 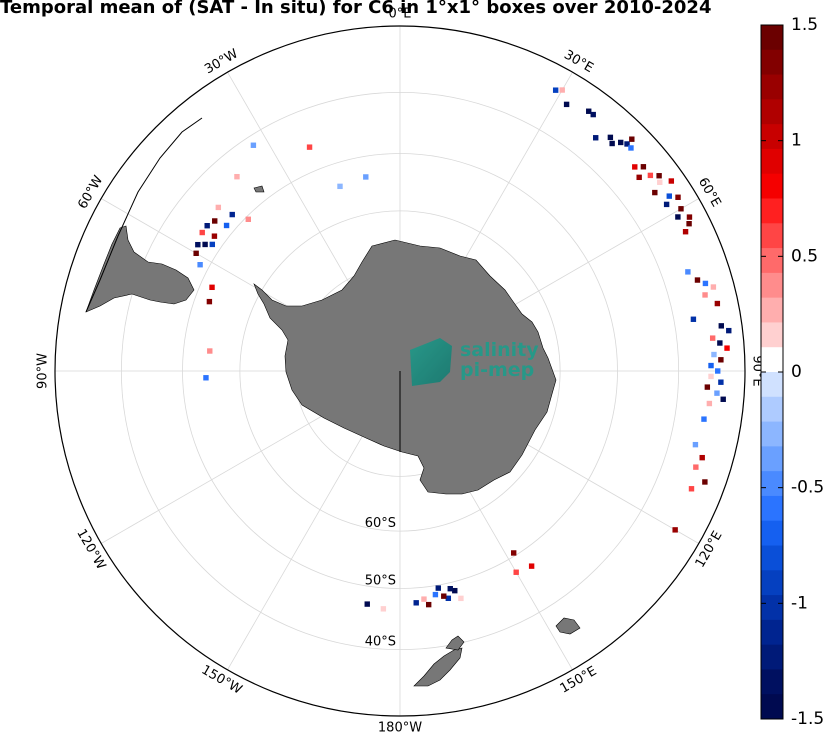 I want to click on colorbar-tick-label: 1.5, so click(x=804, y=25).